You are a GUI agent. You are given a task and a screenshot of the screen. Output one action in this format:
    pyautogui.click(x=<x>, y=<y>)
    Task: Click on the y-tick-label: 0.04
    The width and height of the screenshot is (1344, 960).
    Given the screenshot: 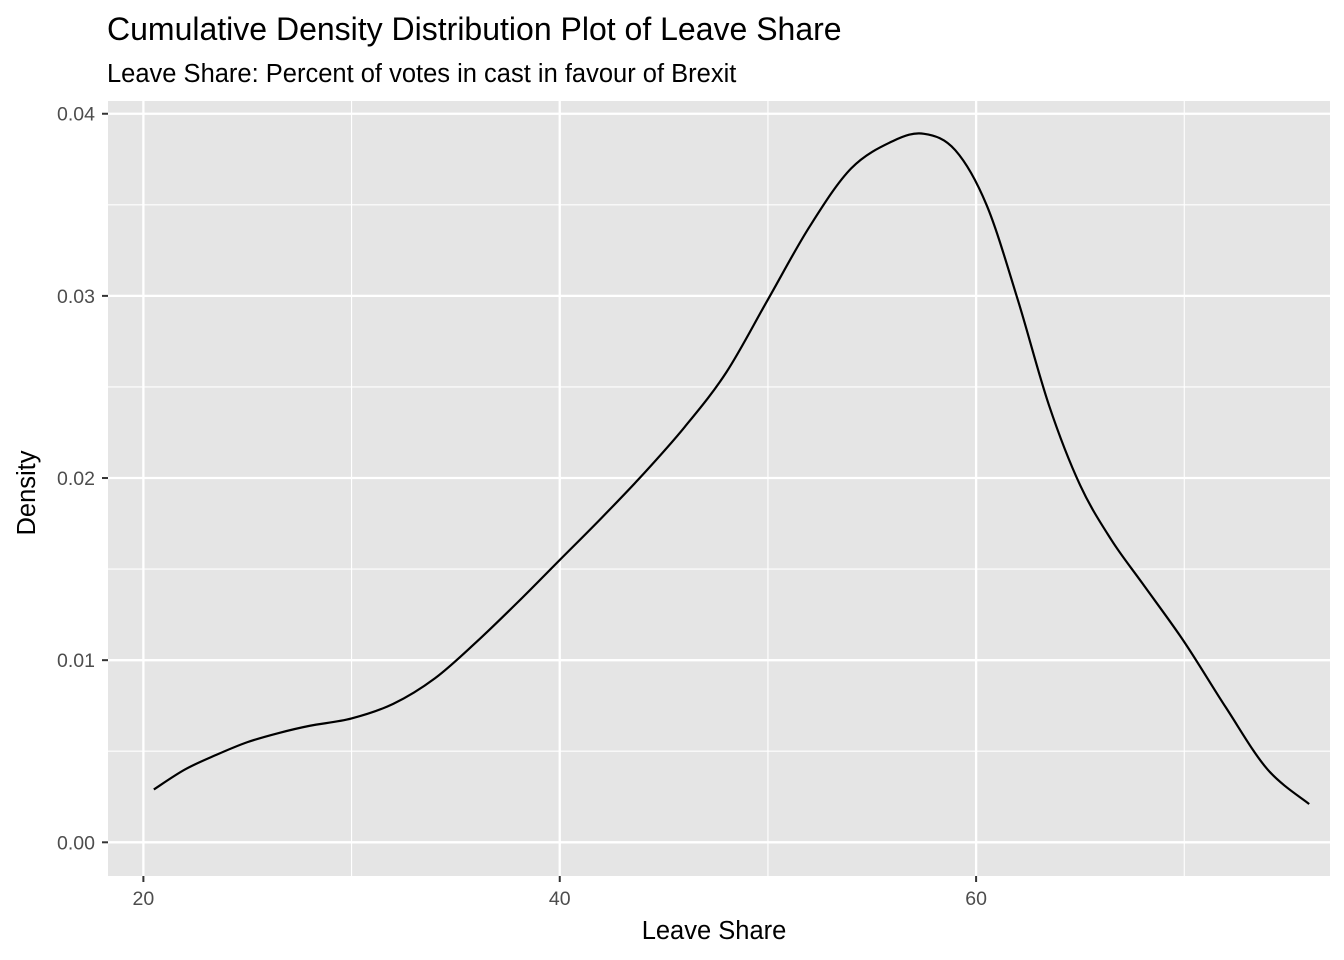 What is the action you would take?
    pyautogui.click(x=76, y=115)
    